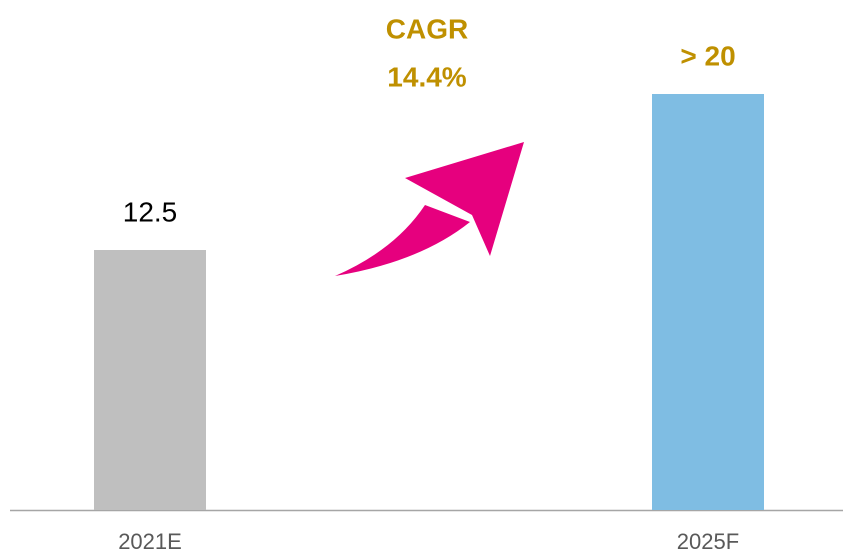  Describe the element at coordinates (427, 28) in the screenshot. I see `annotation: CAGR` at that location.